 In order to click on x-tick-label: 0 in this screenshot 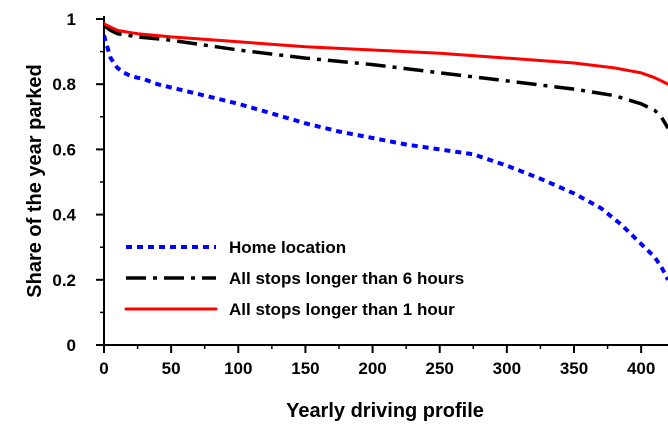, I will do `click(103, 368)`.